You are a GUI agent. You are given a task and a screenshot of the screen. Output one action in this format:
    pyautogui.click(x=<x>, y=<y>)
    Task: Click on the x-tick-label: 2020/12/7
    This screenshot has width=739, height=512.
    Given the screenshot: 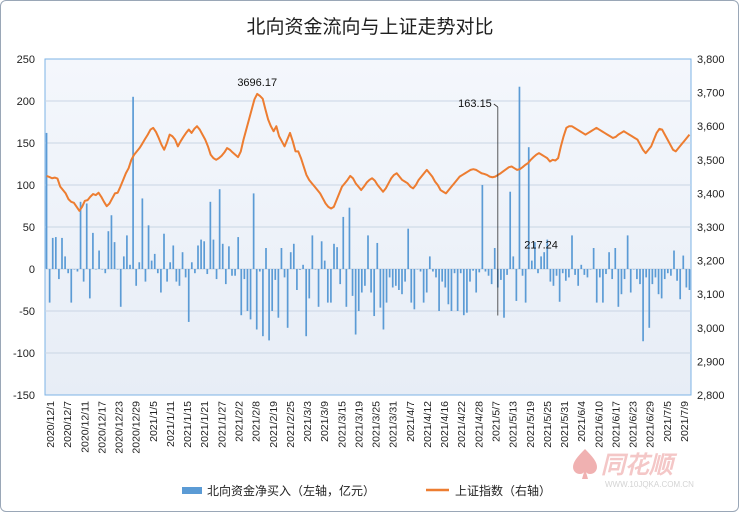 What is the action you would take?
    pyautogui.click(x=68, y=424)
    